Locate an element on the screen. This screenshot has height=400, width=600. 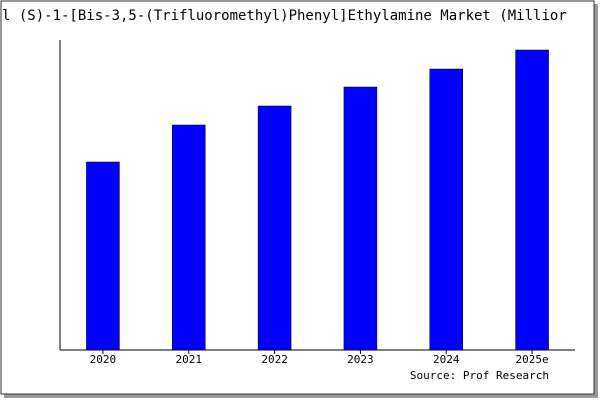
x-tick-label: 2023 is located at coordinates (360, 359).